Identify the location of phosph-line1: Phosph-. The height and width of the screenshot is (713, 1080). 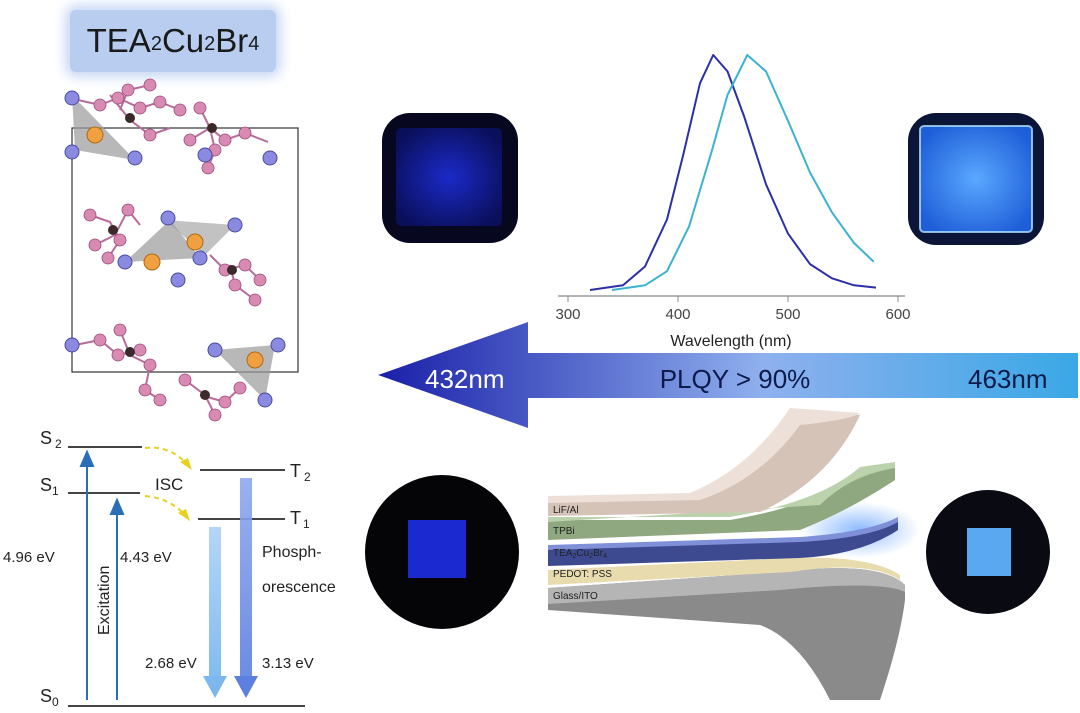
(292, 552).